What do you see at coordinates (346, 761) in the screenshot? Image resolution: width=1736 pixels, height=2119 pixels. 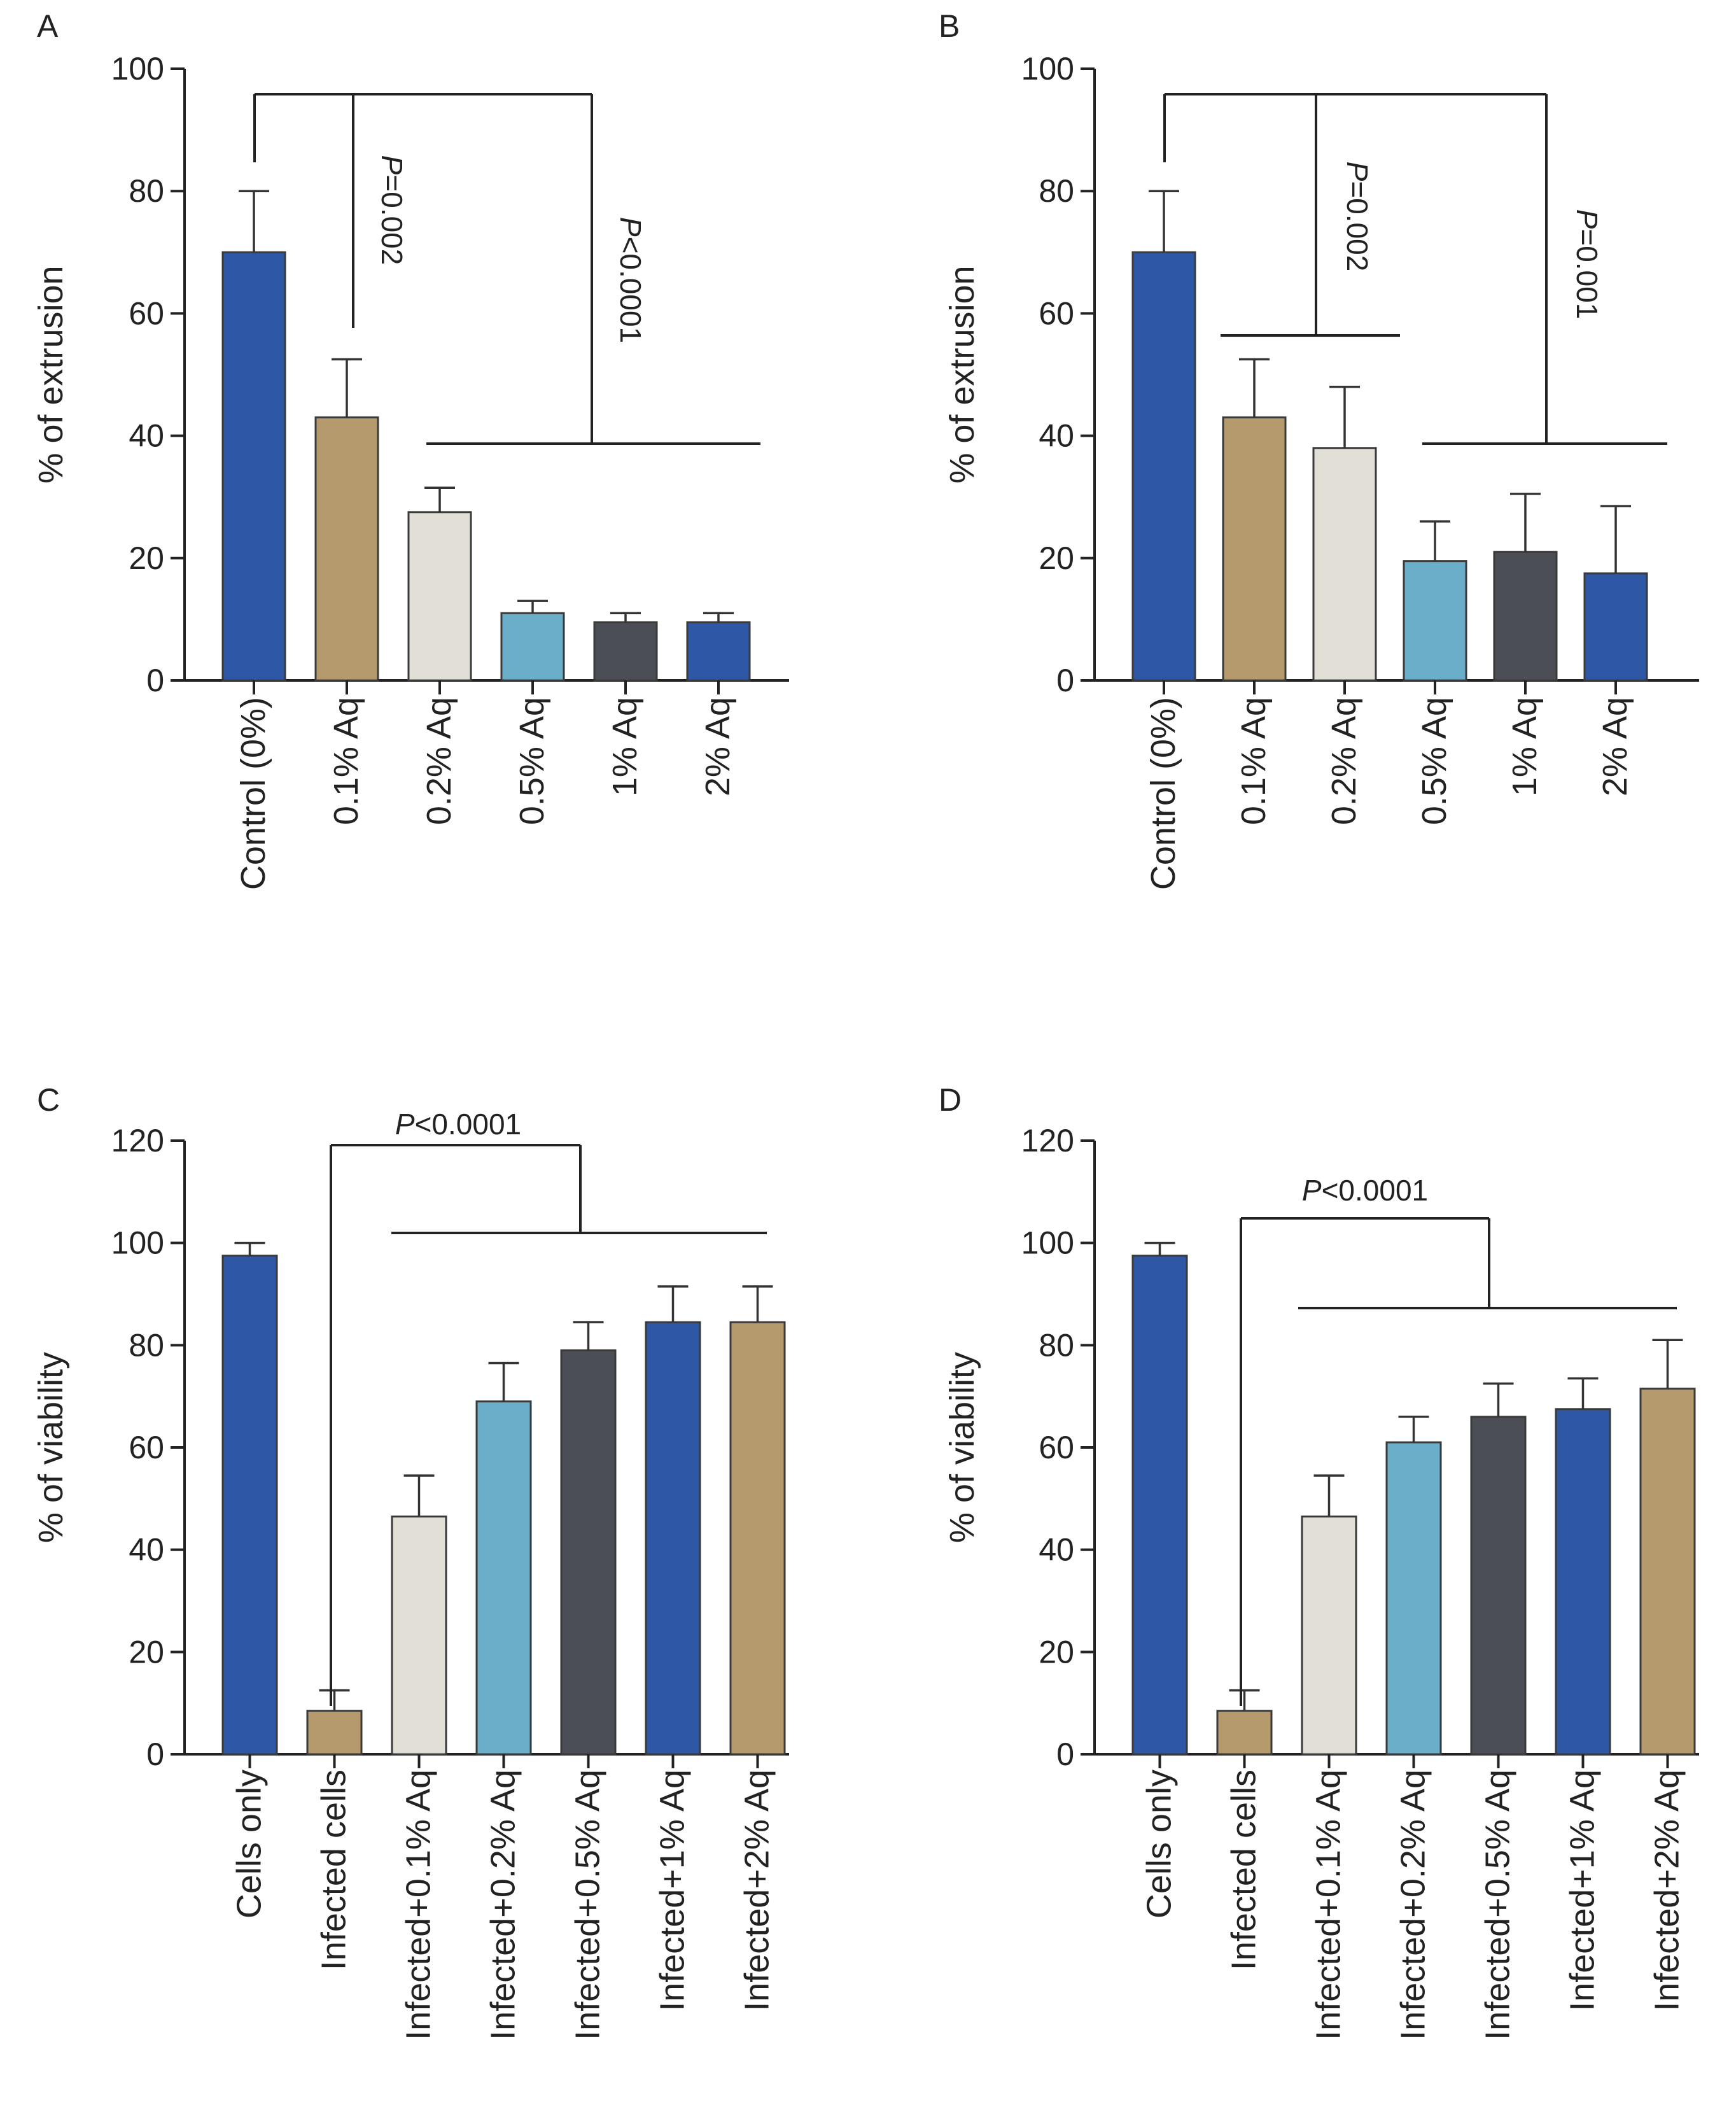 I see `x-tick-label: 0.1% Aq` at bounding box center [346, 761].